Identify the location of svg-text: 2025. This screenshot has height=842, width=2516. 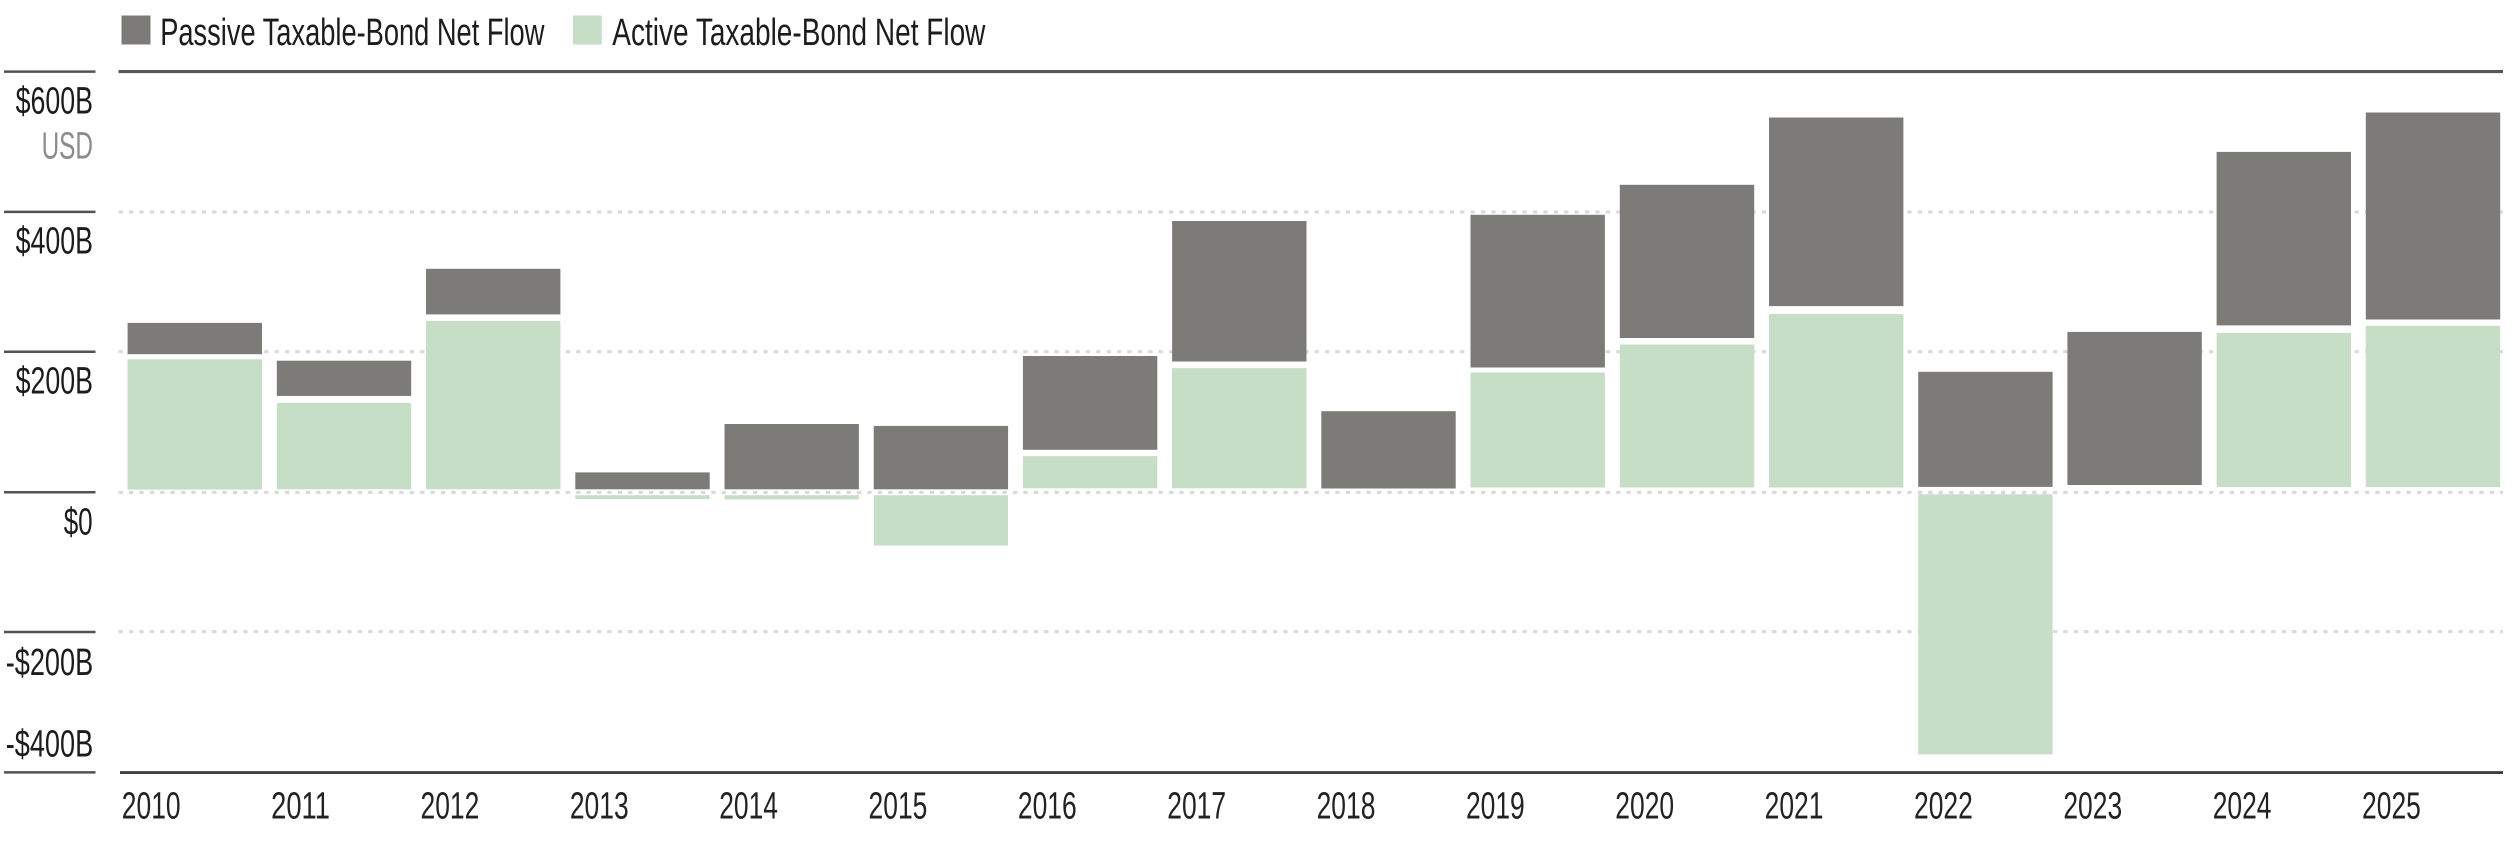
(2391, 807).